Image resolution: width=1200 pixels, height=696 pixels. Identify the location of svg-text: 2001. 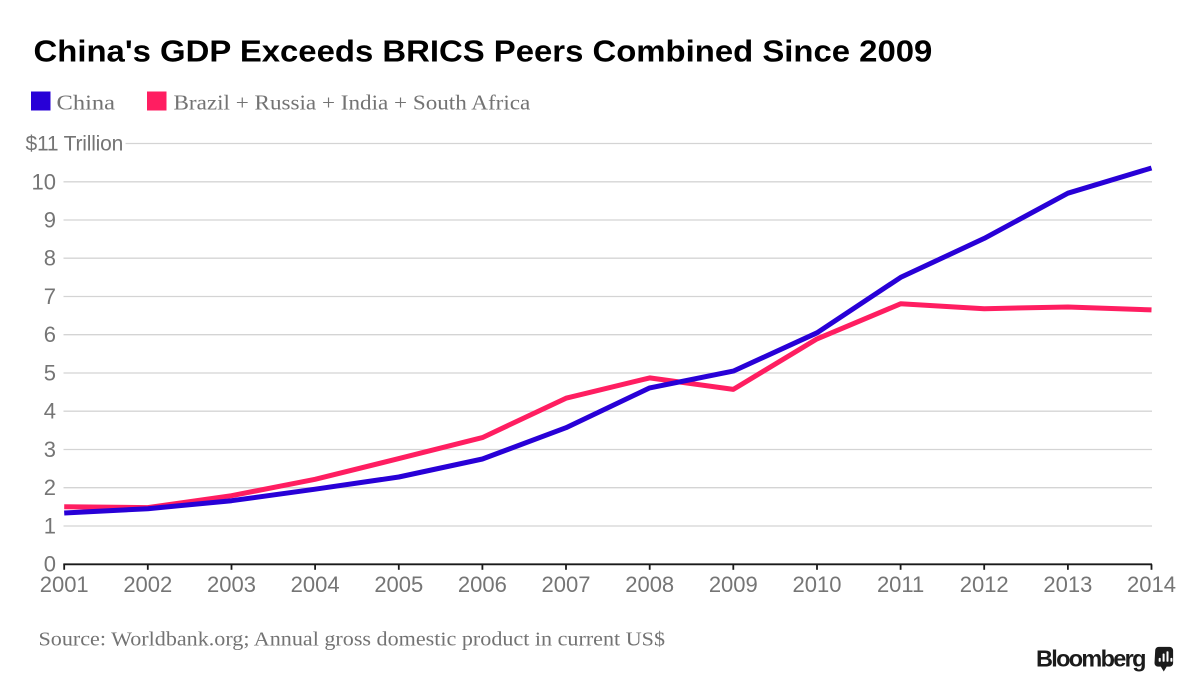
(64, 584).